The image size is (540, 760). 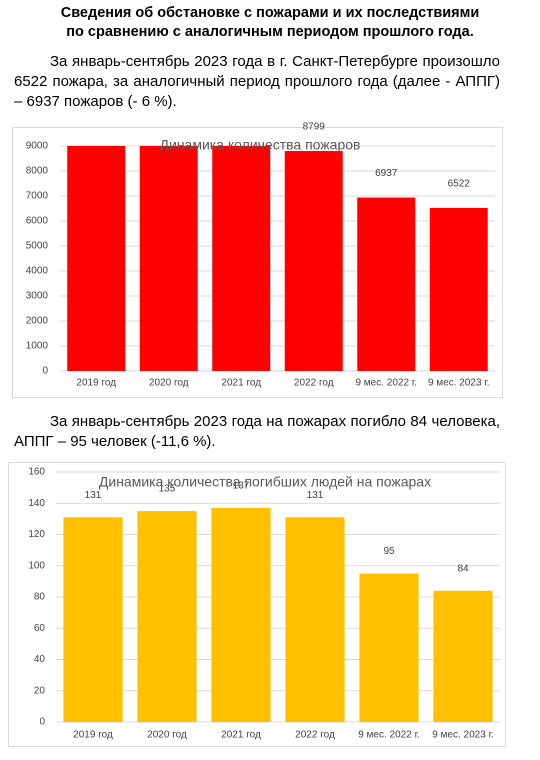 What do you see at coordinates (37, 221) in the screenshot?
I see `y-tick-label: 6000` at bounding box center [37, 221].